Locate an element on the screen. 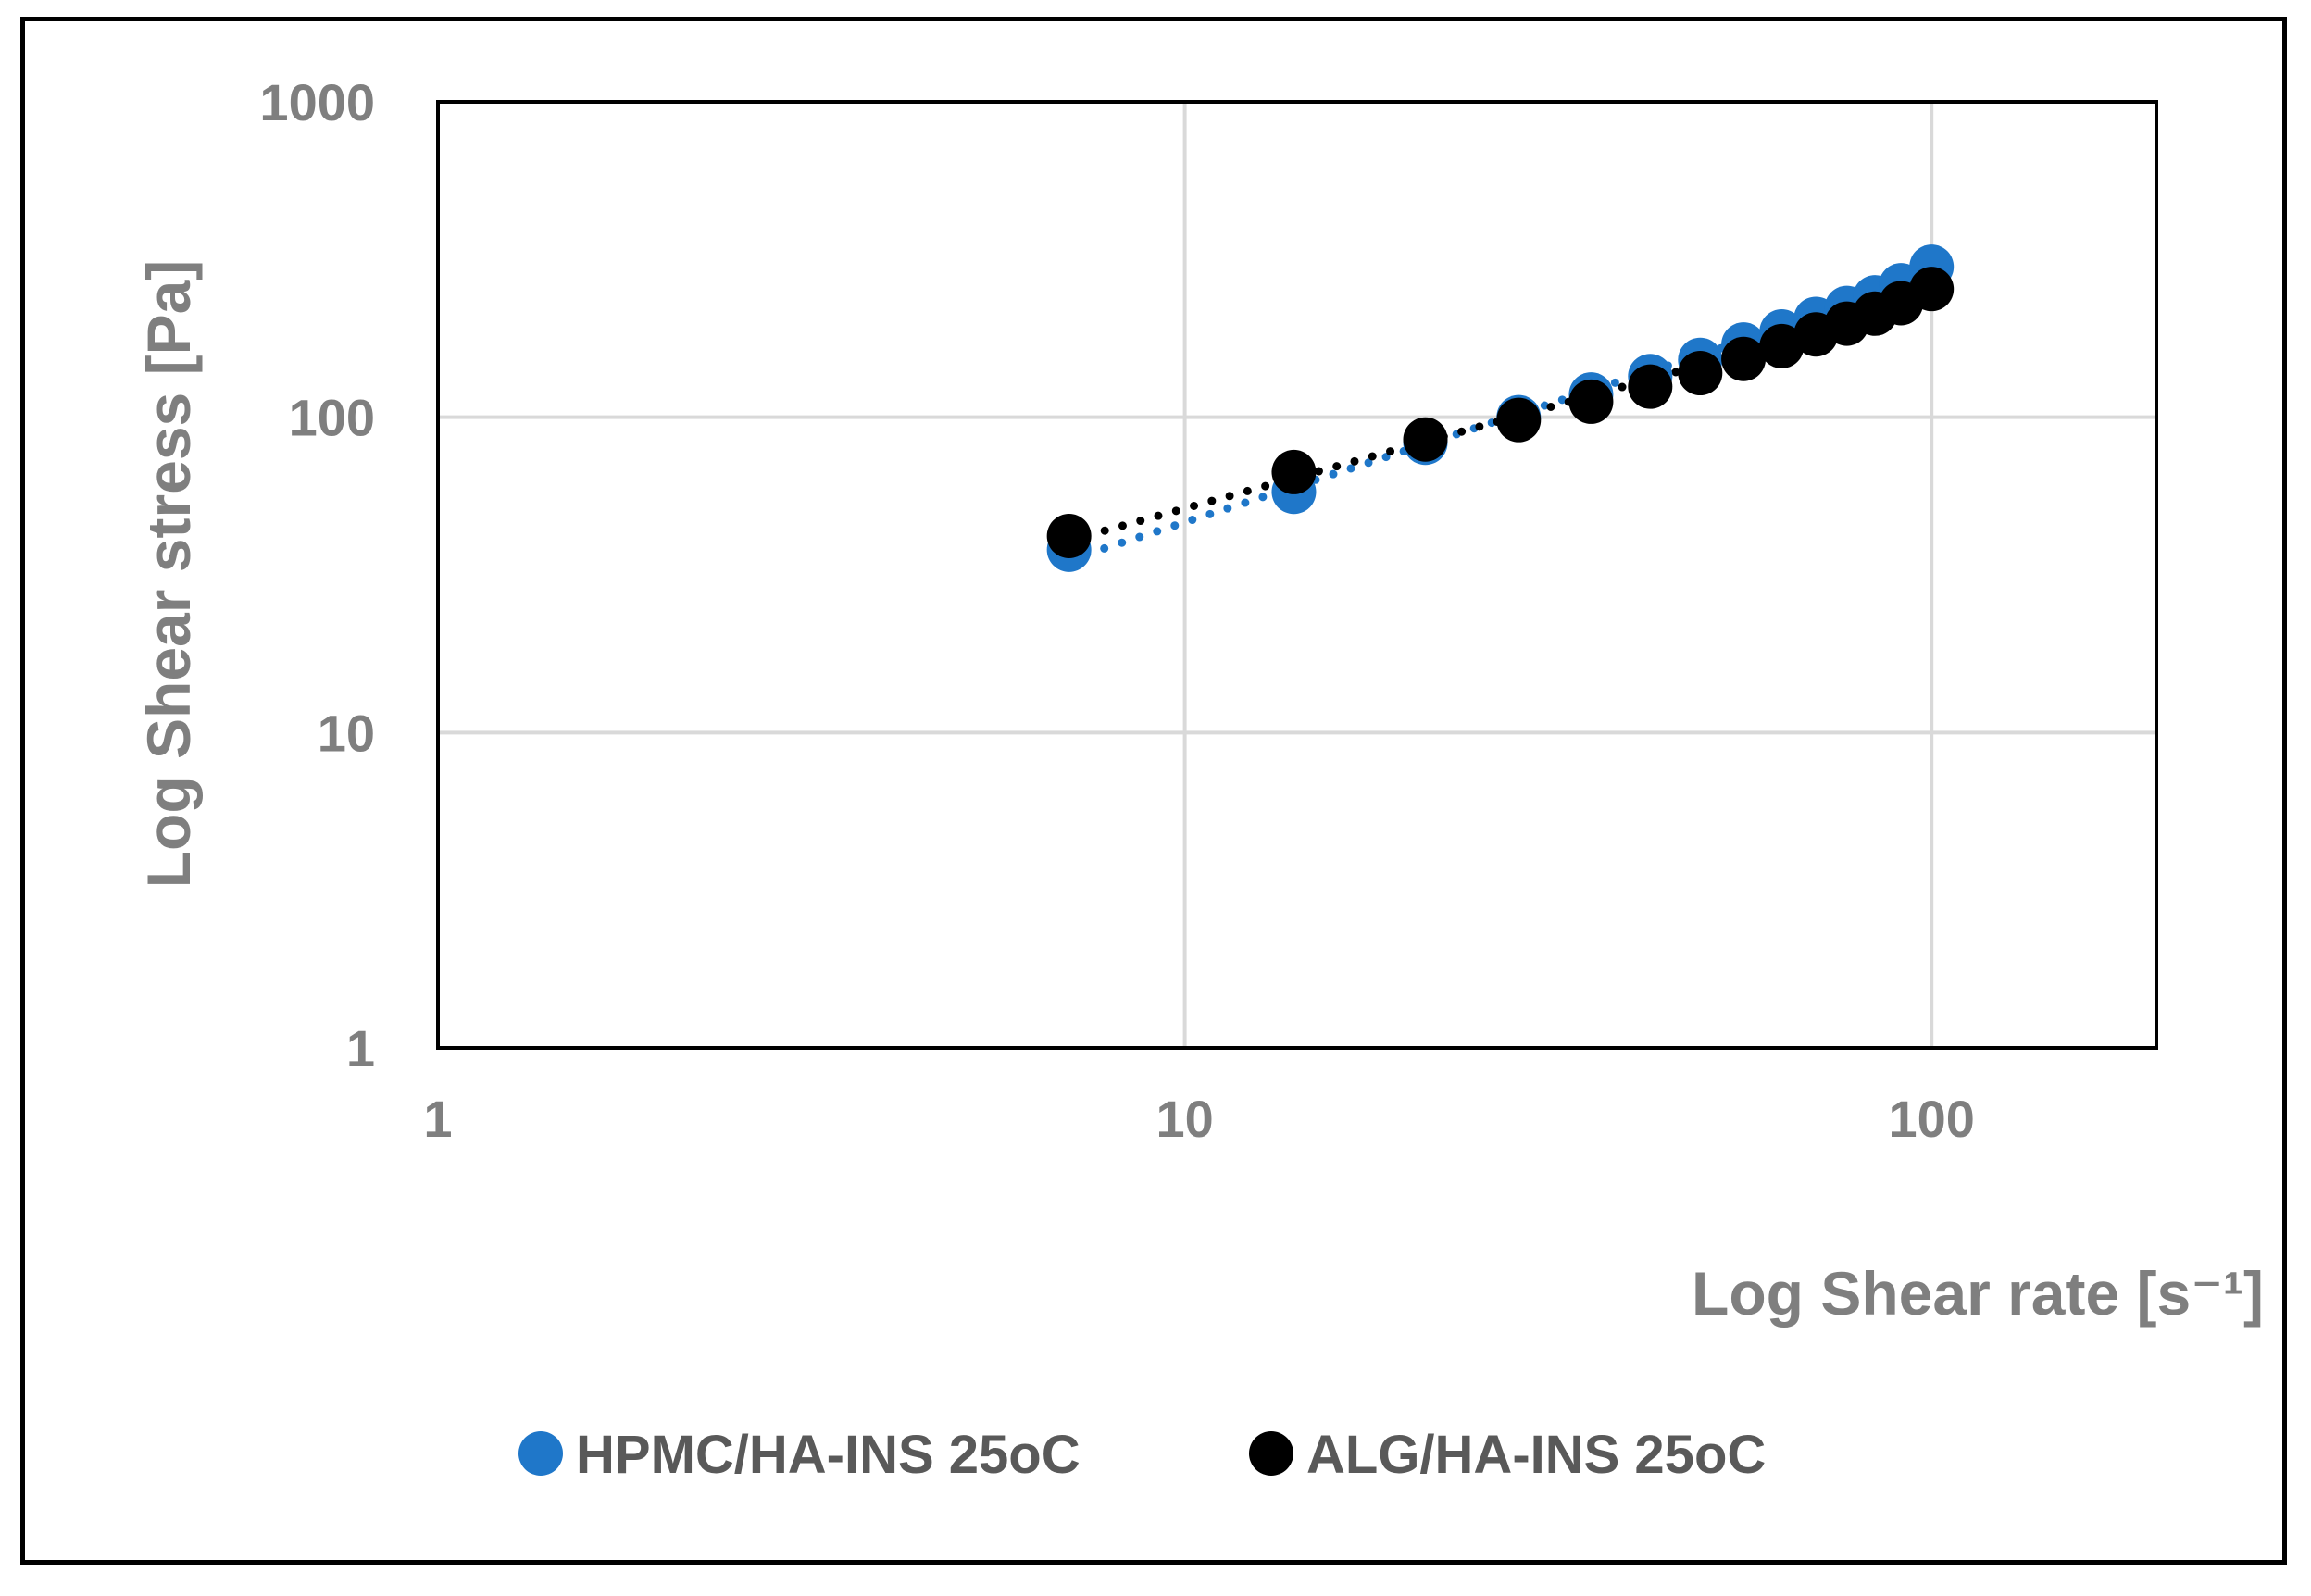 Image resolution: width=2311 pixels, height=1596 pixels. legend-item-alg: ALG/HA-INS 25oC is located at coordinates (1508, 1455).